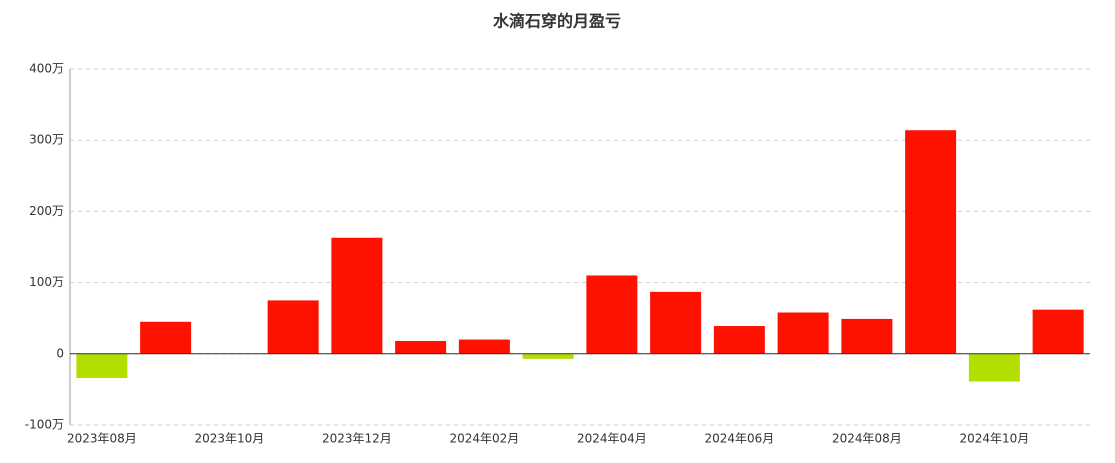 The height and width of the screenshot is (463, 1115). I want to click on x-tick-label: 2024年10月, so click(994, 439).